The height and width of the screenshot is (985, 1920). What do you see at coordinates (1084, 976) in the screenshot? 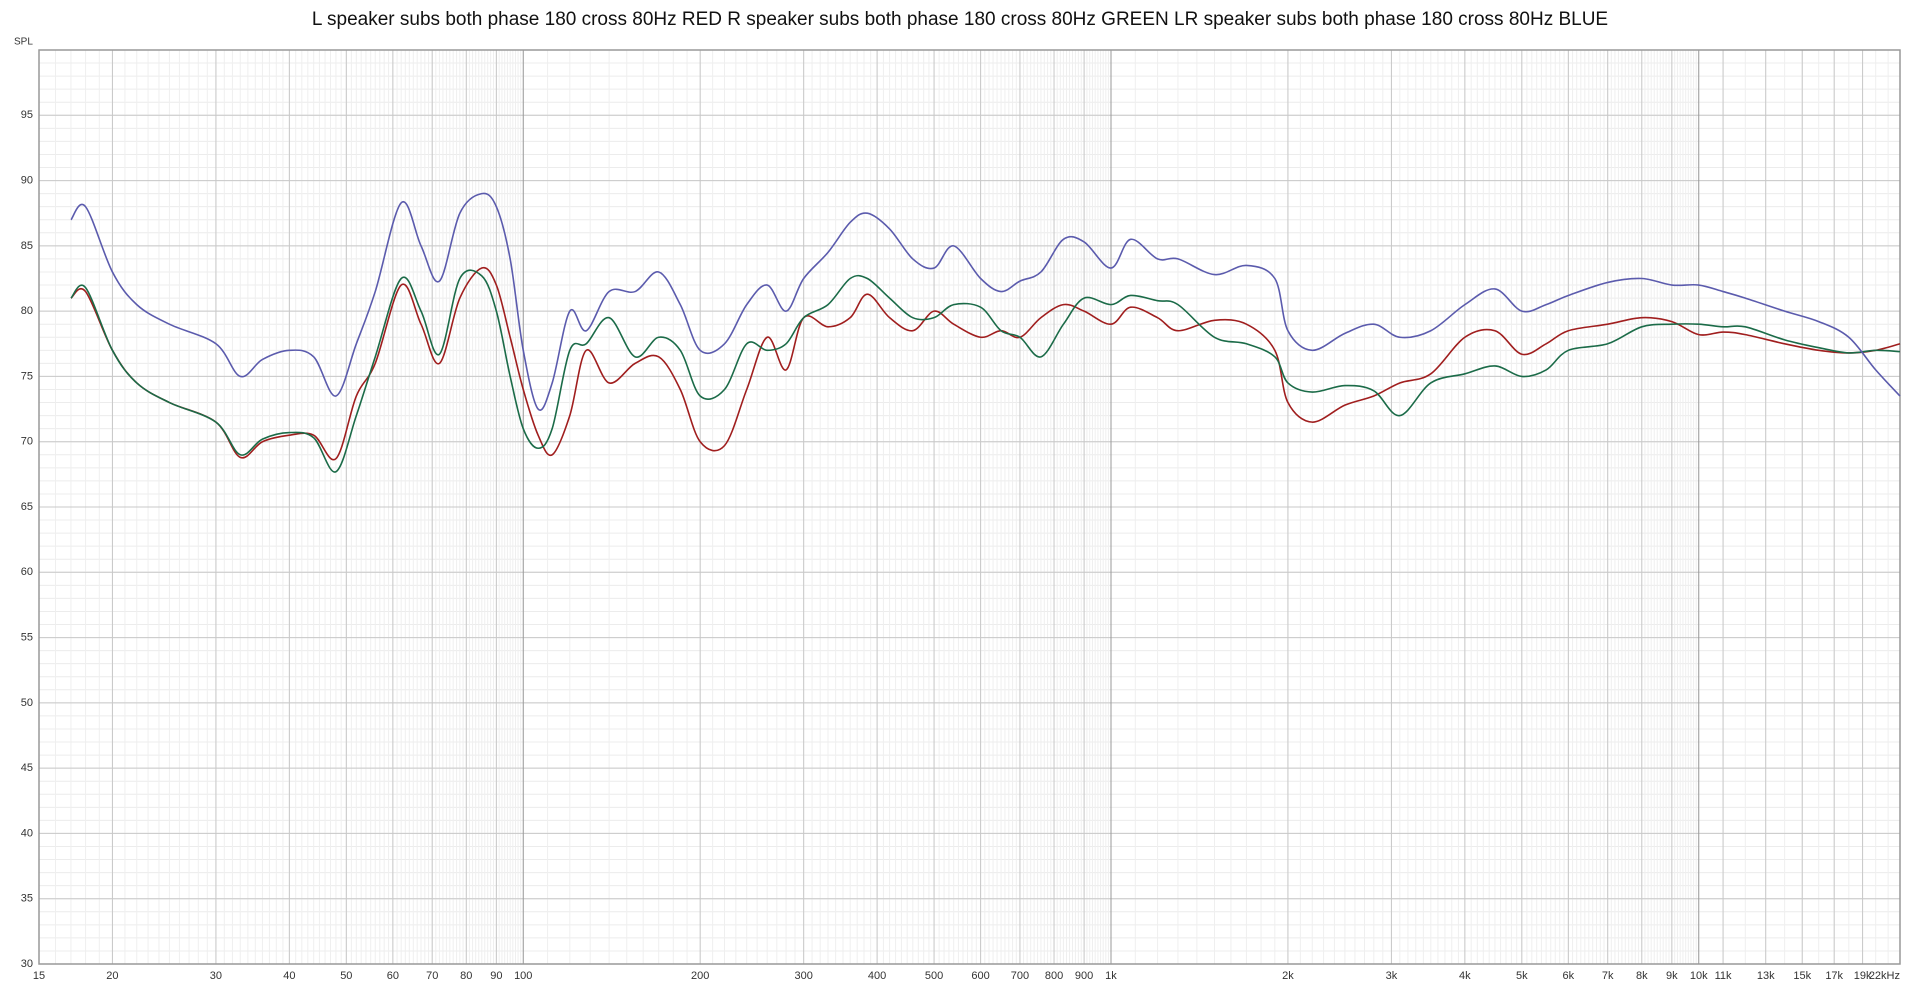
I see `x-tick-label: 900` at bounding box center [1084, 976].